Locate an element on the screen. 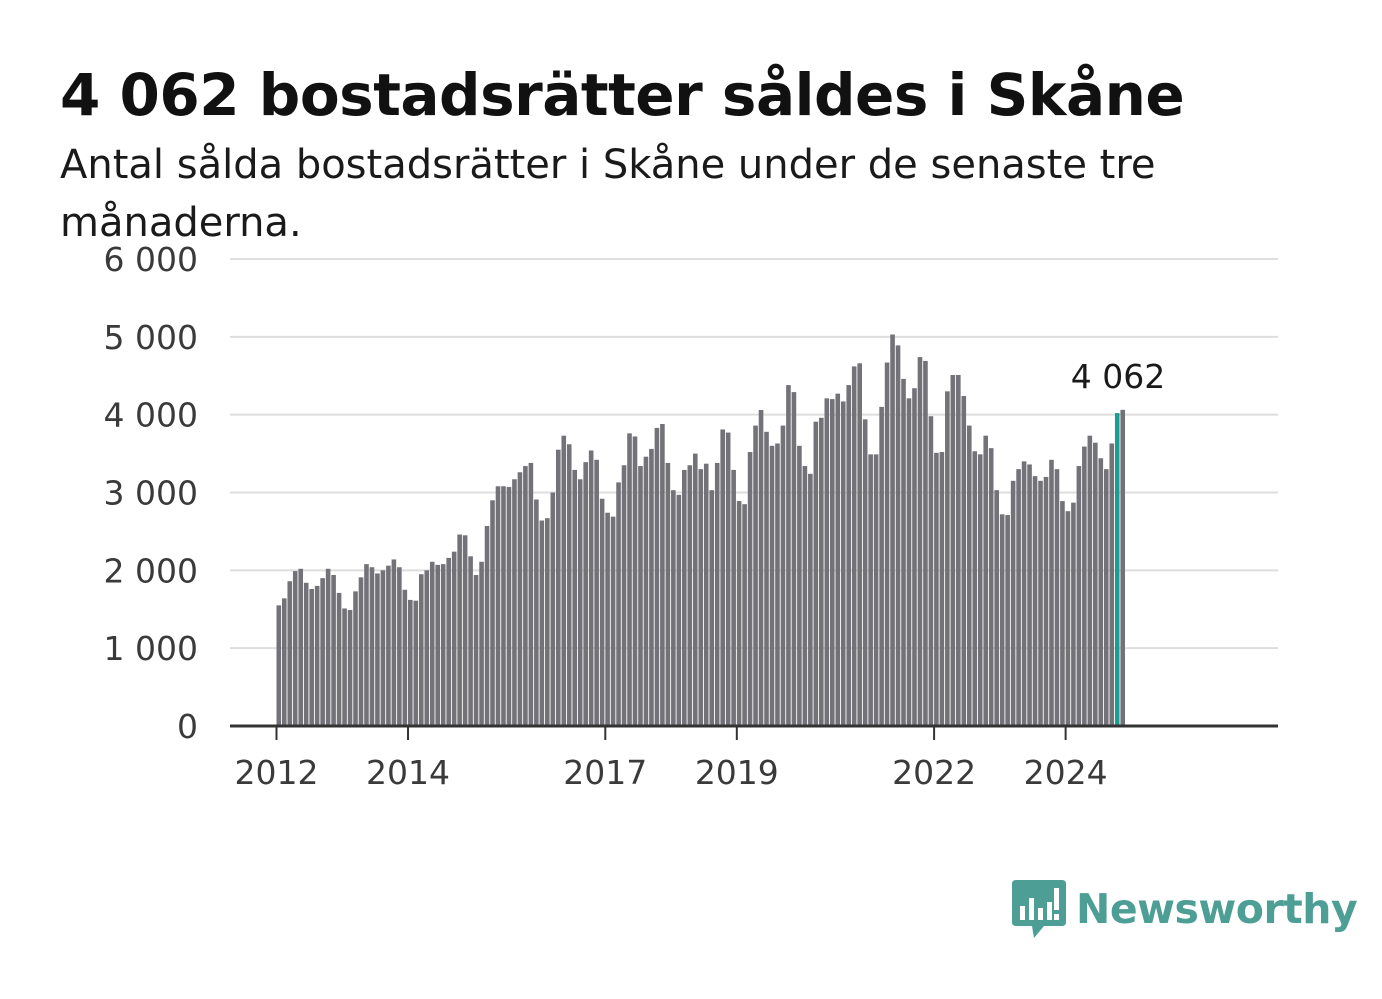 The image size is (1382, 999). x-tick-label: 2012 is located at coordinates (277, 772).